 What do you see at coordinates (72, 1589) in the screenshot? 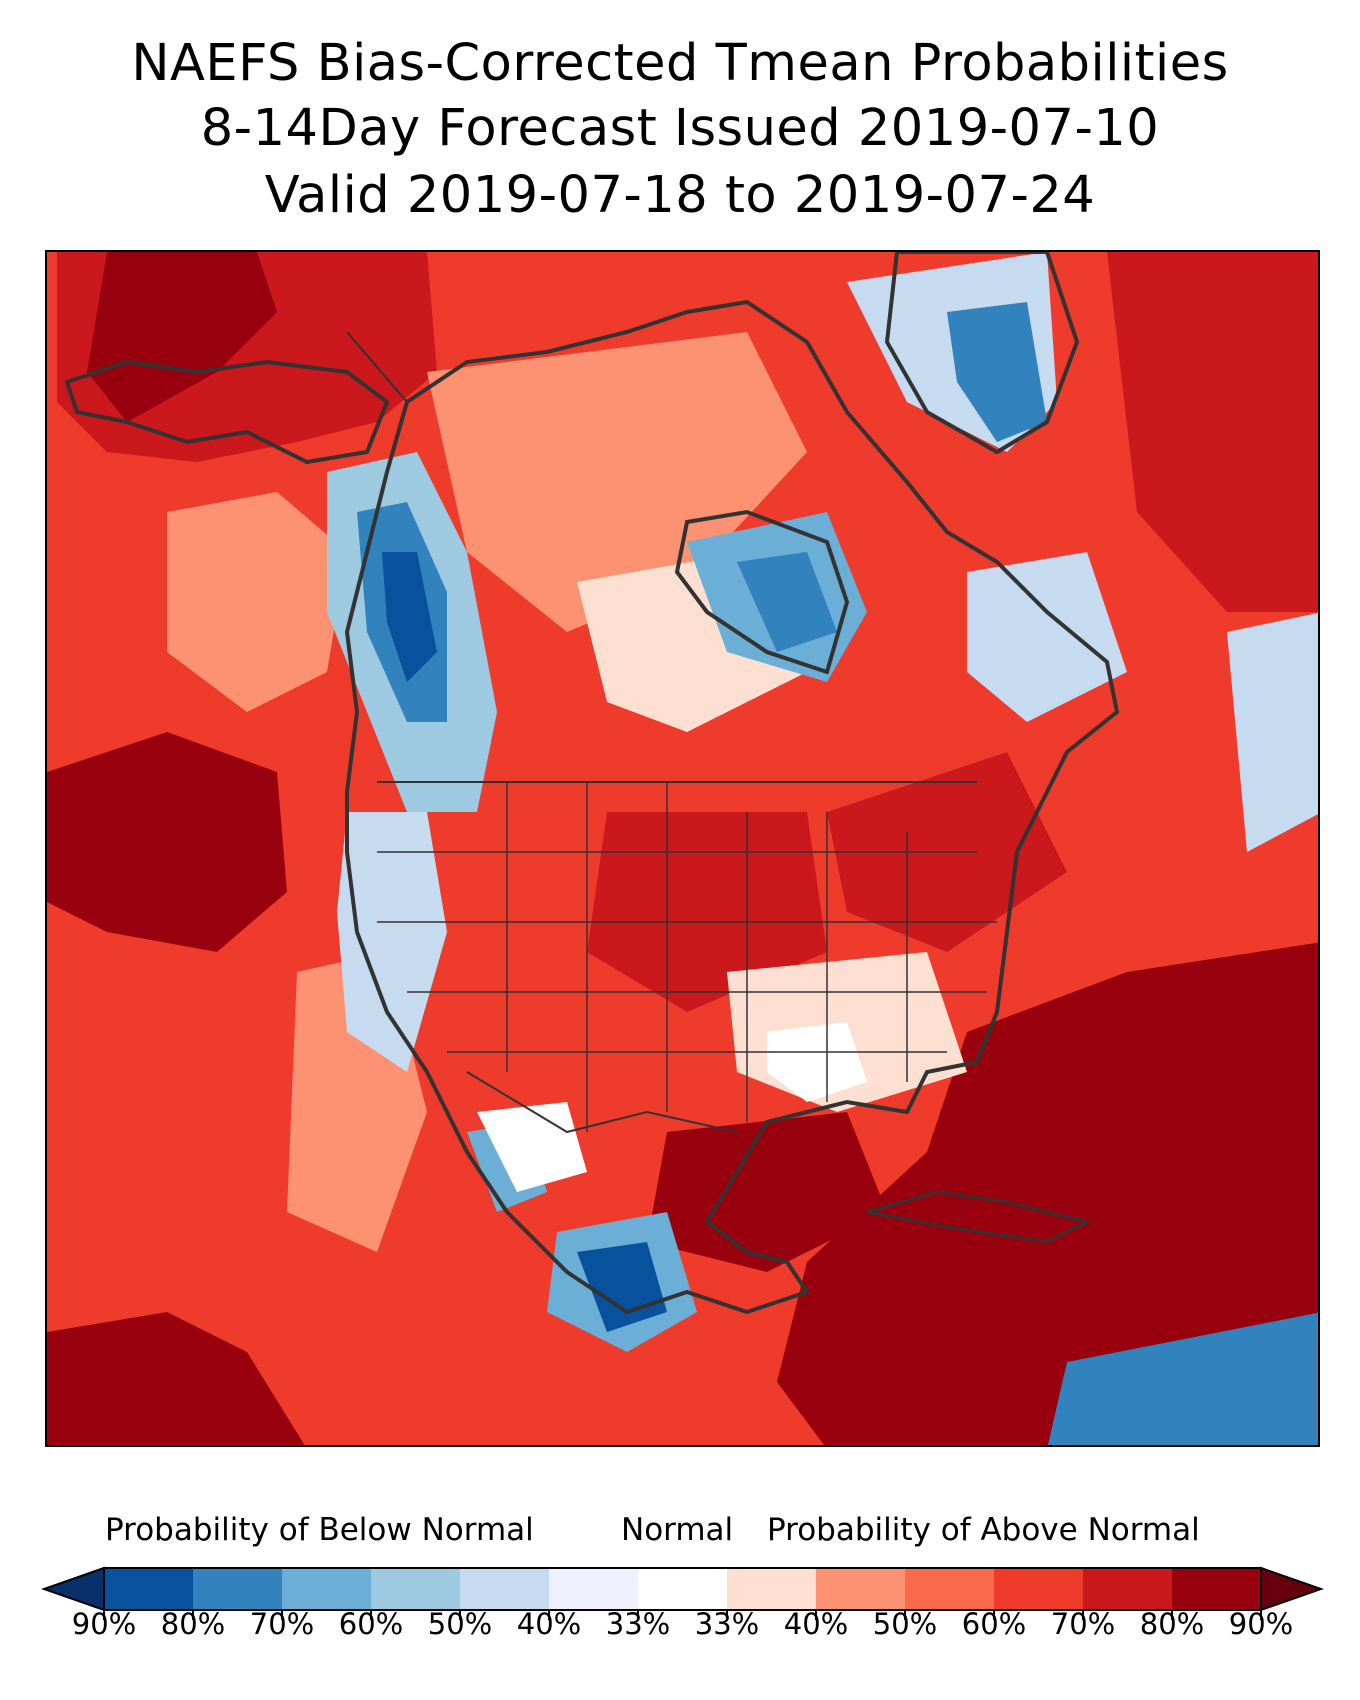
I see `colorbar-extend-below` at bounding box center [72, 1589].